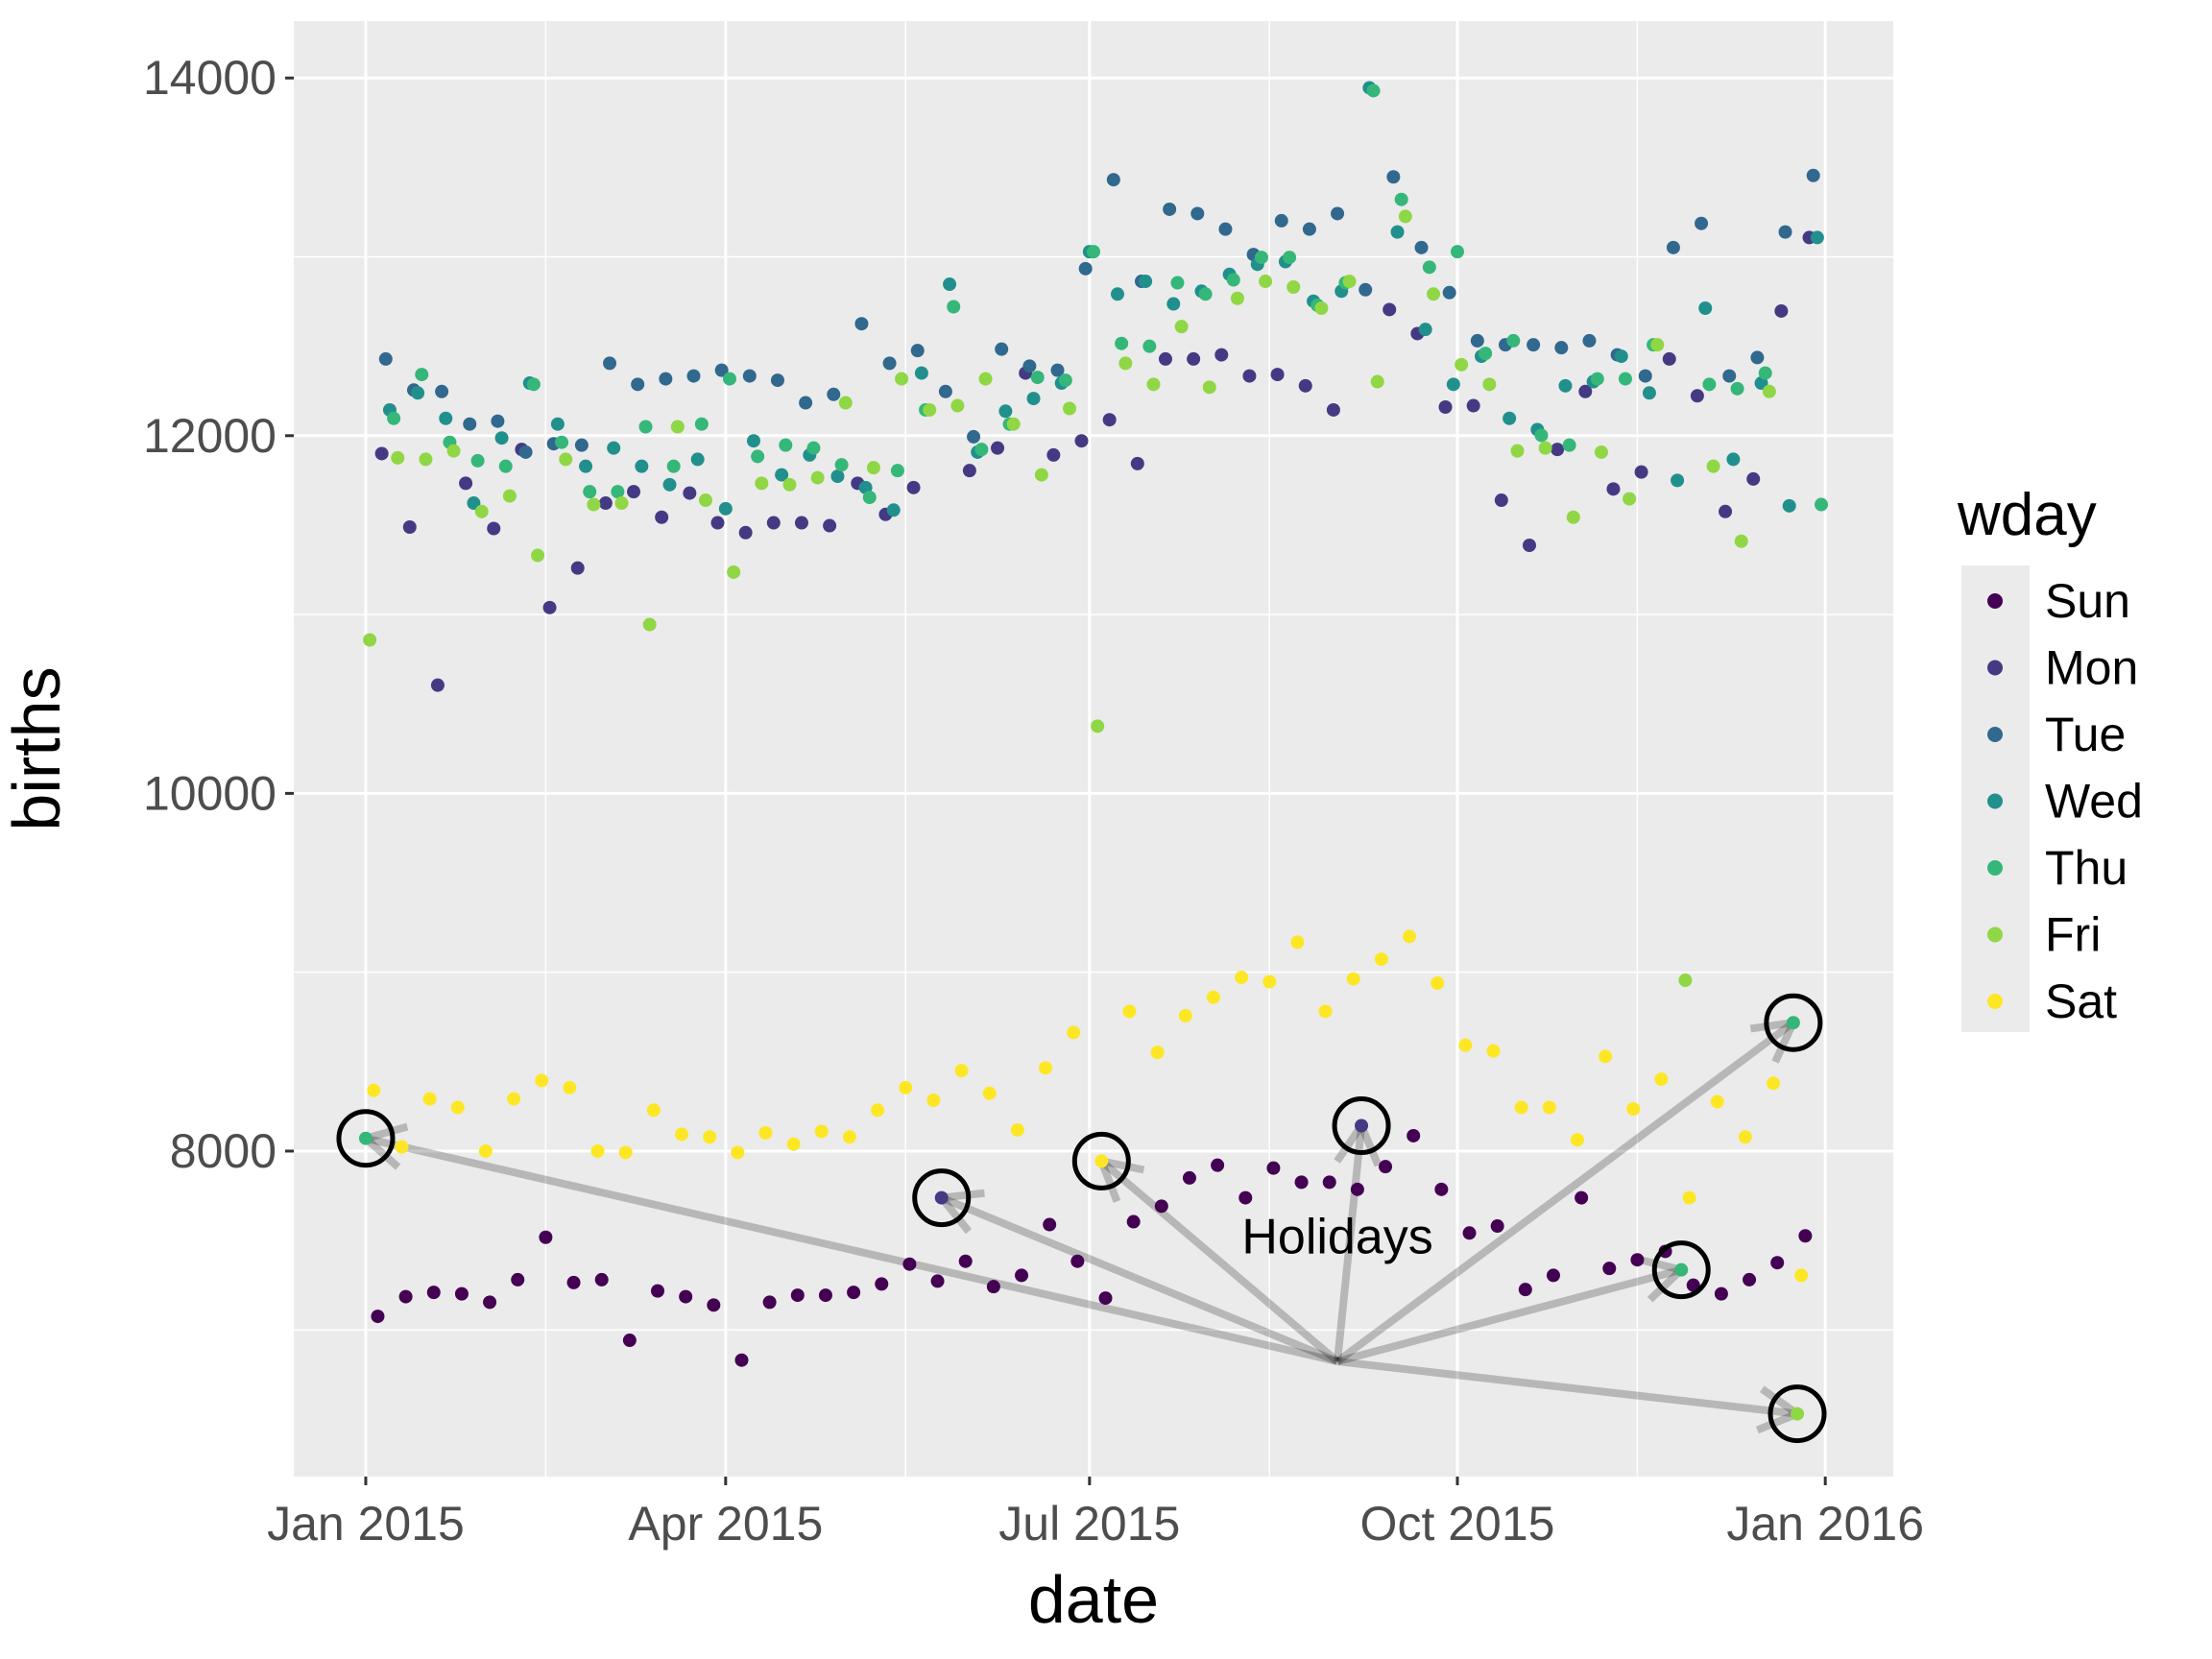  Describe the element at coordinates (1995, 668) in the screenshot. I see `legend-key-mon` at that location.